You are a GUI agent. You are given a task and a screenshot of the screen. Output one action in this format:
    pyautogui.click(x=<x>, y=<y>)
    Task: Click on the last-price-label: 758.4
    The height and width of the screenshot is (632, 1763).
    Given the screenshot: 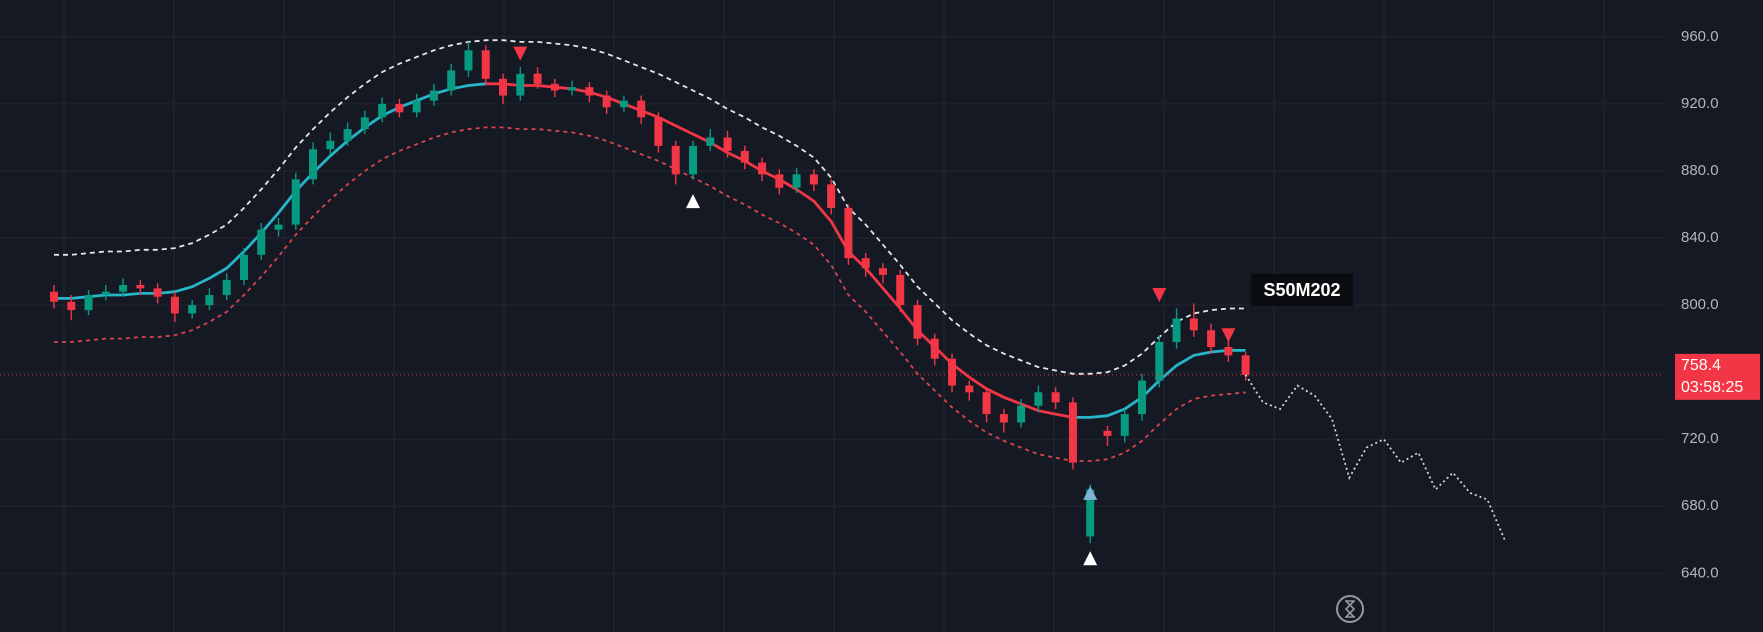 What is the action you would take?
    pyautogui.click(x=1701, y=365)
    